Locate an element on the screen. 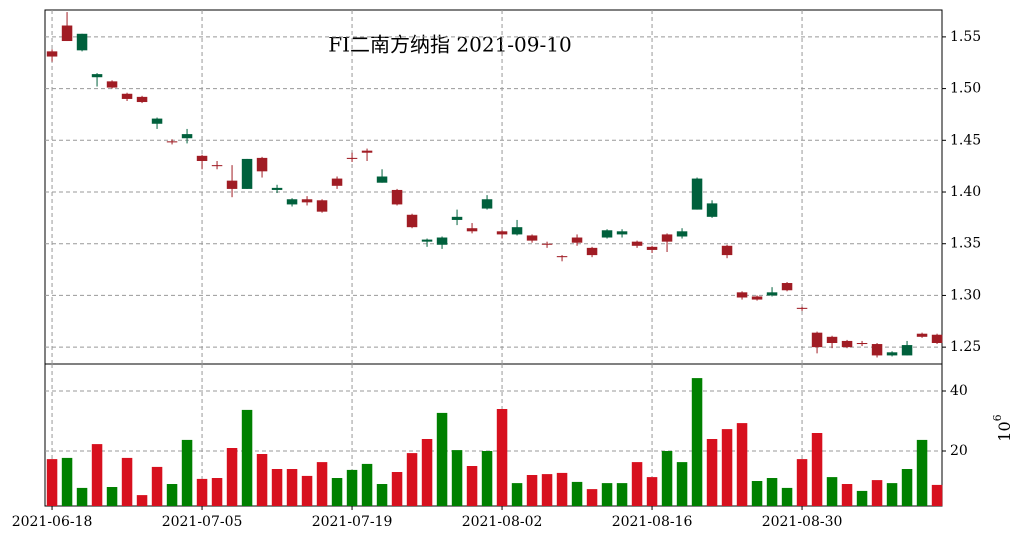 The width and height of the screenshot is (1023, 540). y-tick-label: 1.55 is located at coordinates (965, 37).